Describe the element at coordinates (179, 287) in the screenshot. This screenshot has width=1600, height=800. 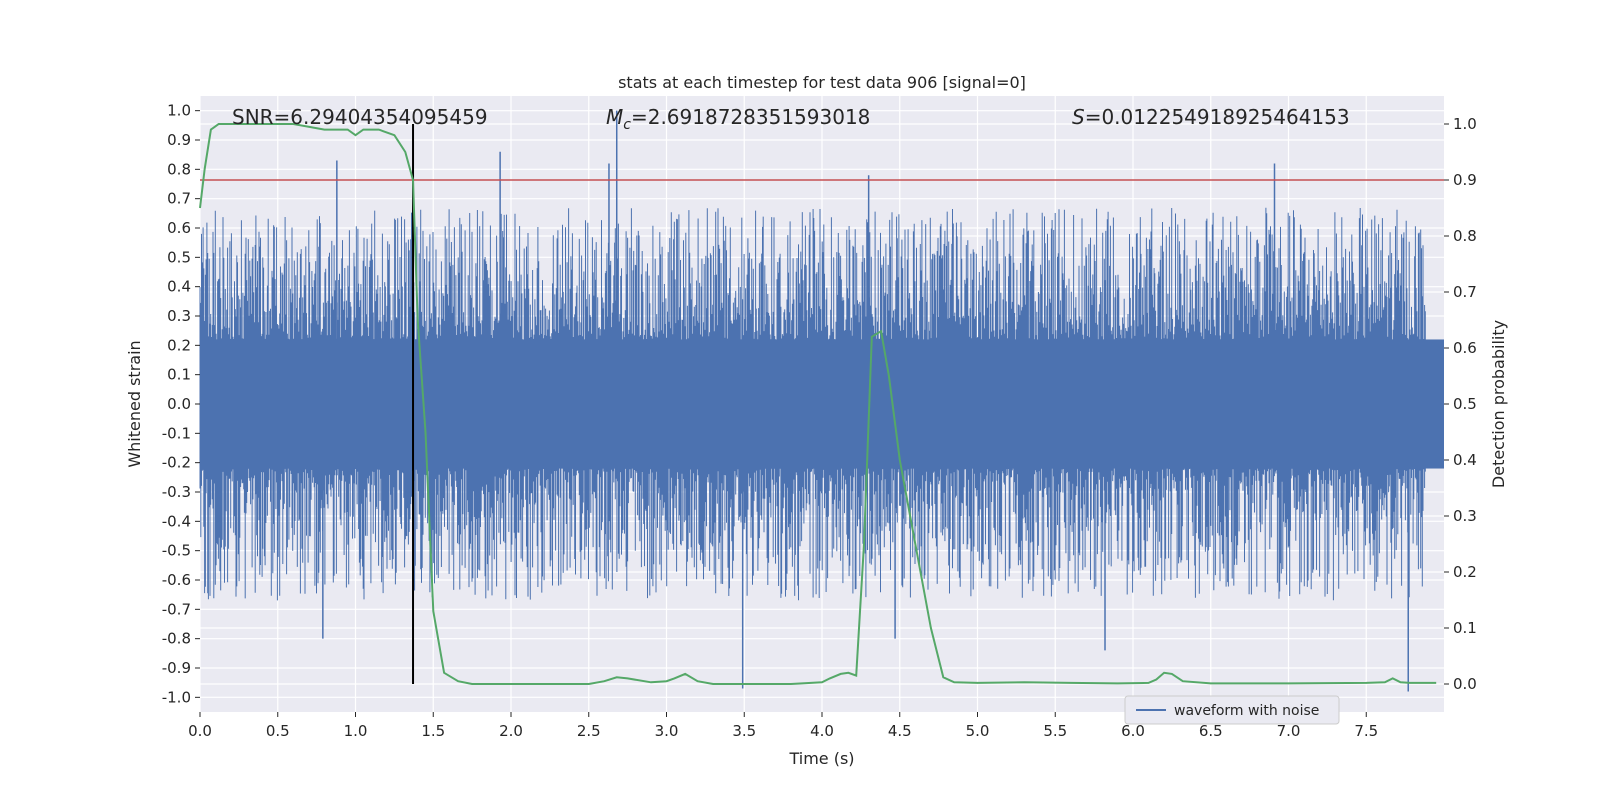
I see `y-left-tick-label: 0.4` at that location.